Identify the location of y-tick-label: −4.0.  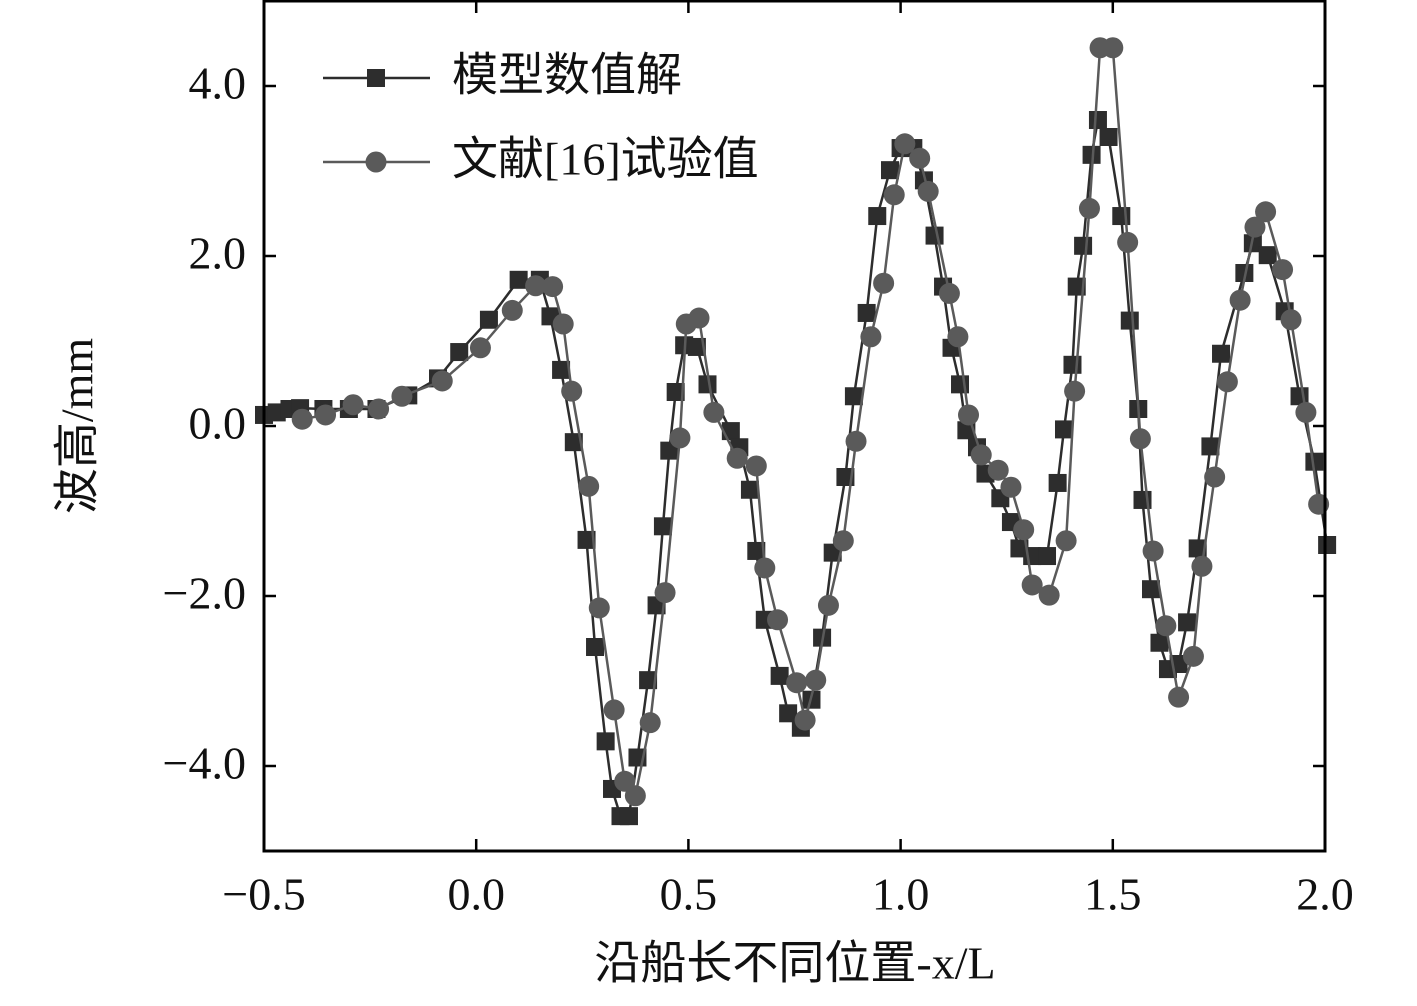
(204, 763).